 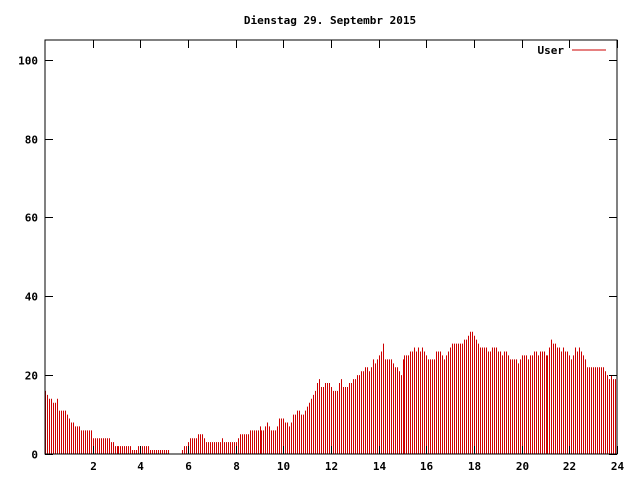 I want to click on x-tick-label: 8, so click(x=236, y=466).